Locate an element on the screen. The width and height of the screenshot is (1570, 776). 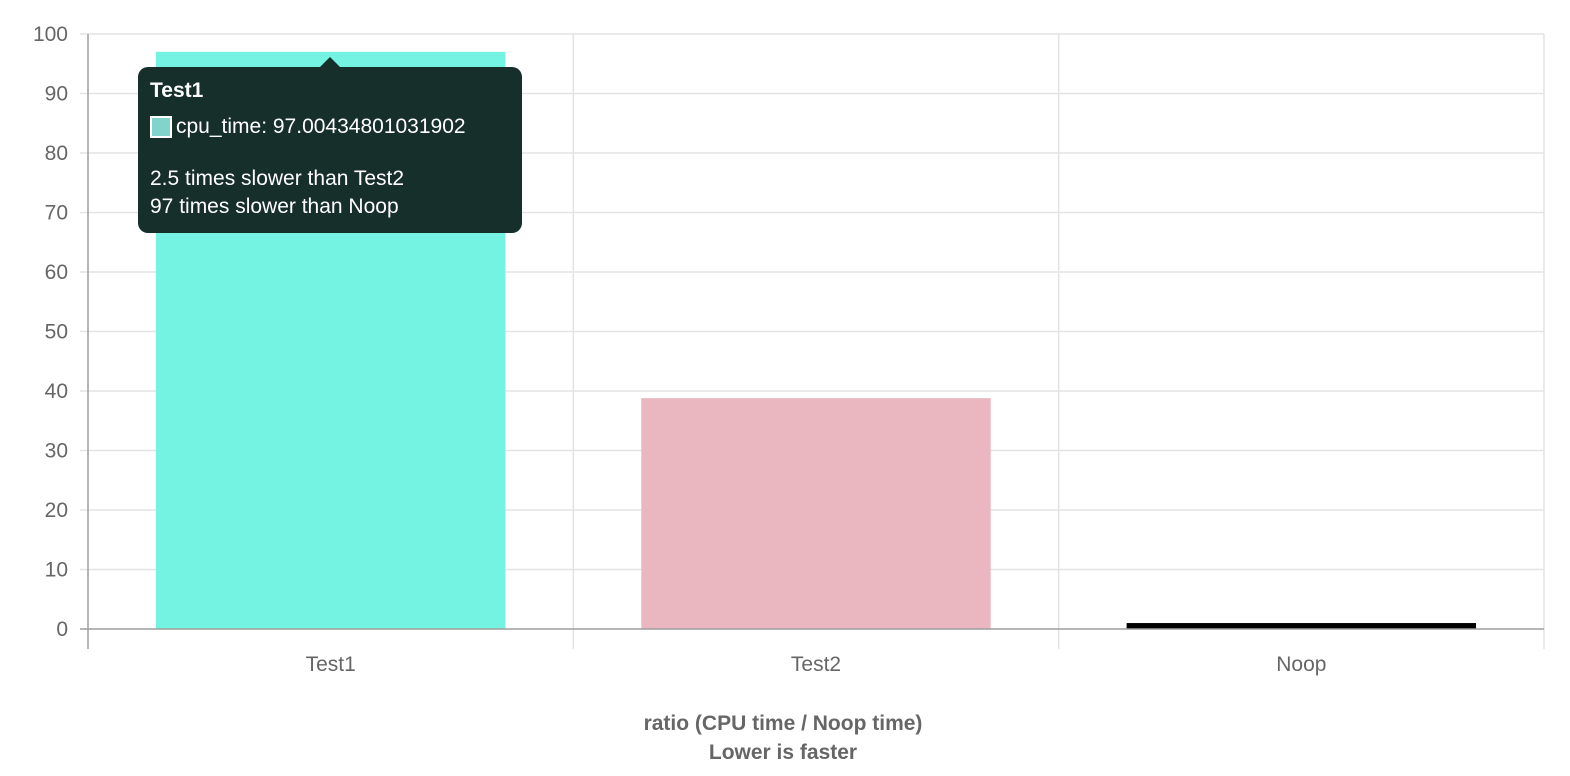
y-tick-label: 50 is located at coordinates (56, 332).